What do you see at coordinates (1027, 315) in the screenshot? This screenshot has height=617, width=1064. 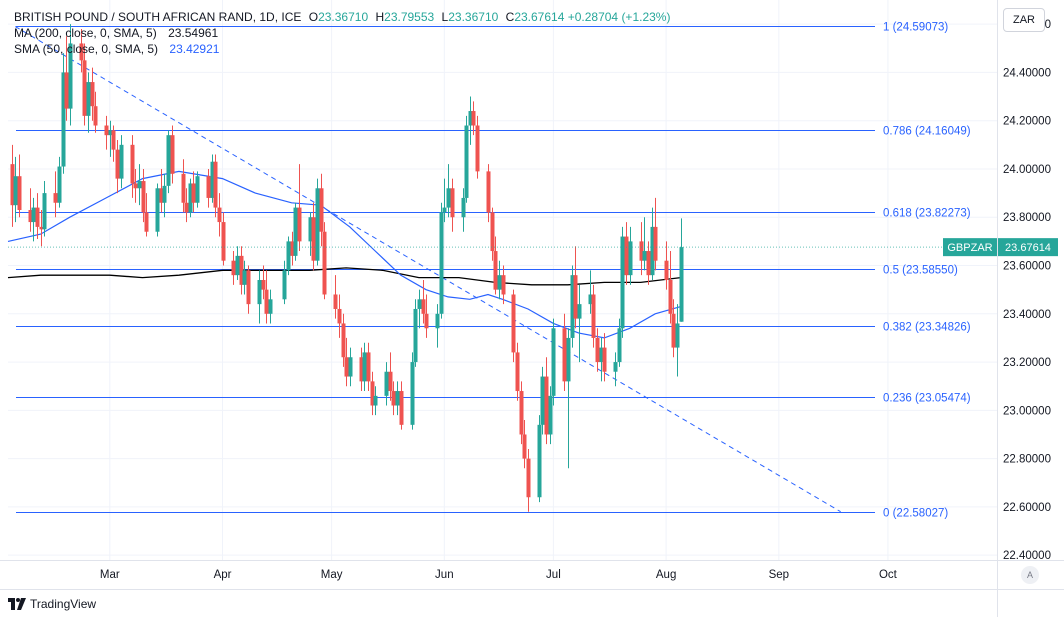 I see `price-tick-label: 23.40000` at bounding box center [1027, 315].